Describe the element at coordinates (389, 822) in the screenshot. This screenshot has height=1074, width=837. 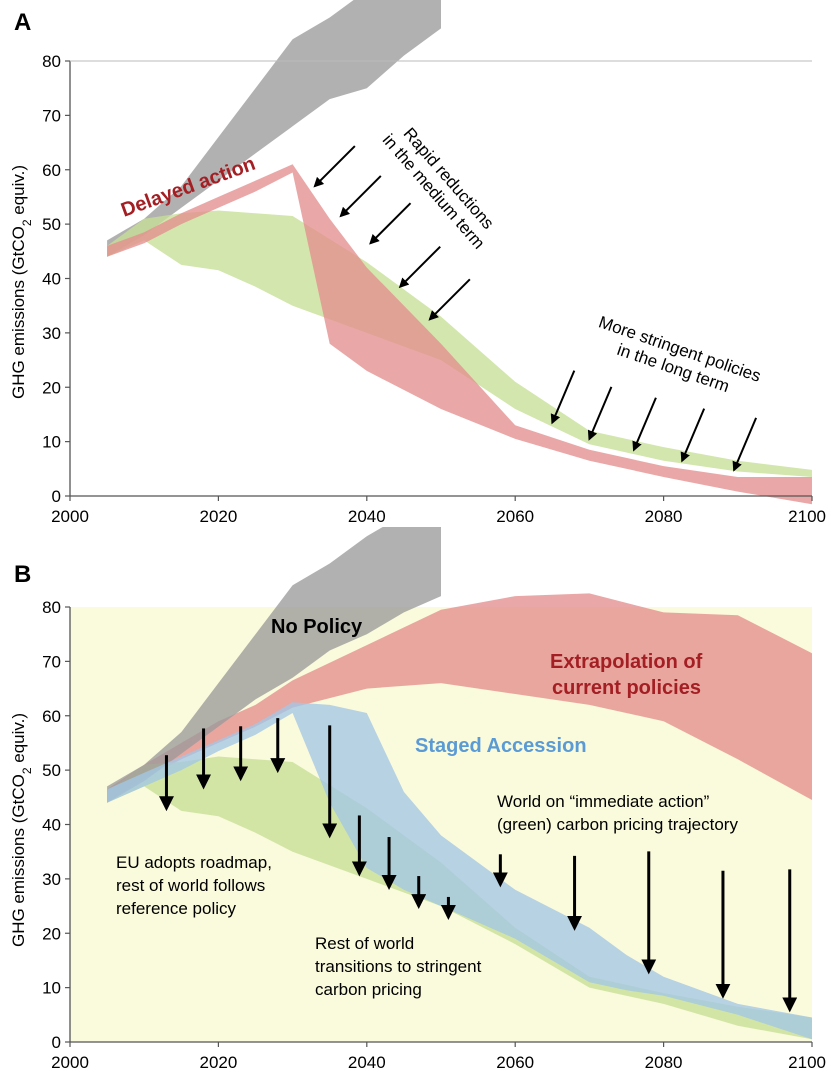
I see `arrows-rest-of-world` at that location.